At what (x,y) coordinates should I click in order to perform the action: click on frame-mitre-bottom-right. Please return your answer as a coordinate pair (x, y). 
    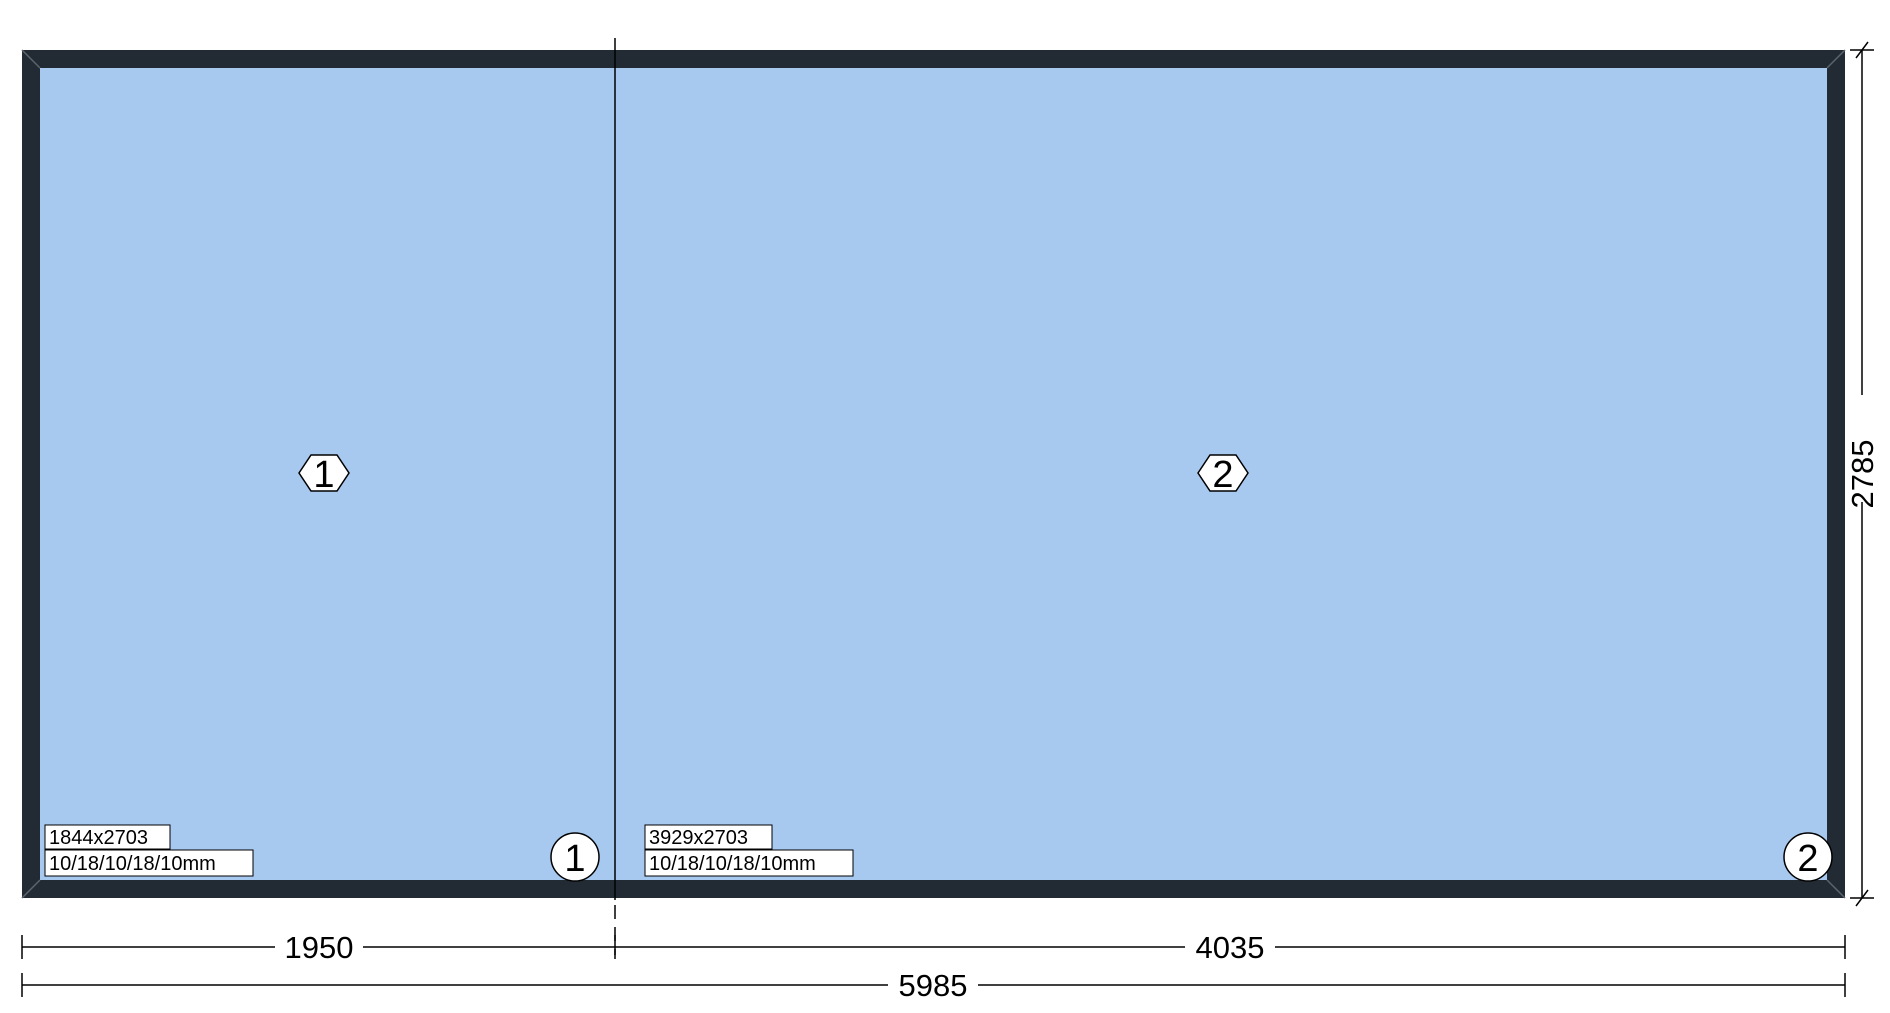
    Looking at the image, I should click on (1836, 889).